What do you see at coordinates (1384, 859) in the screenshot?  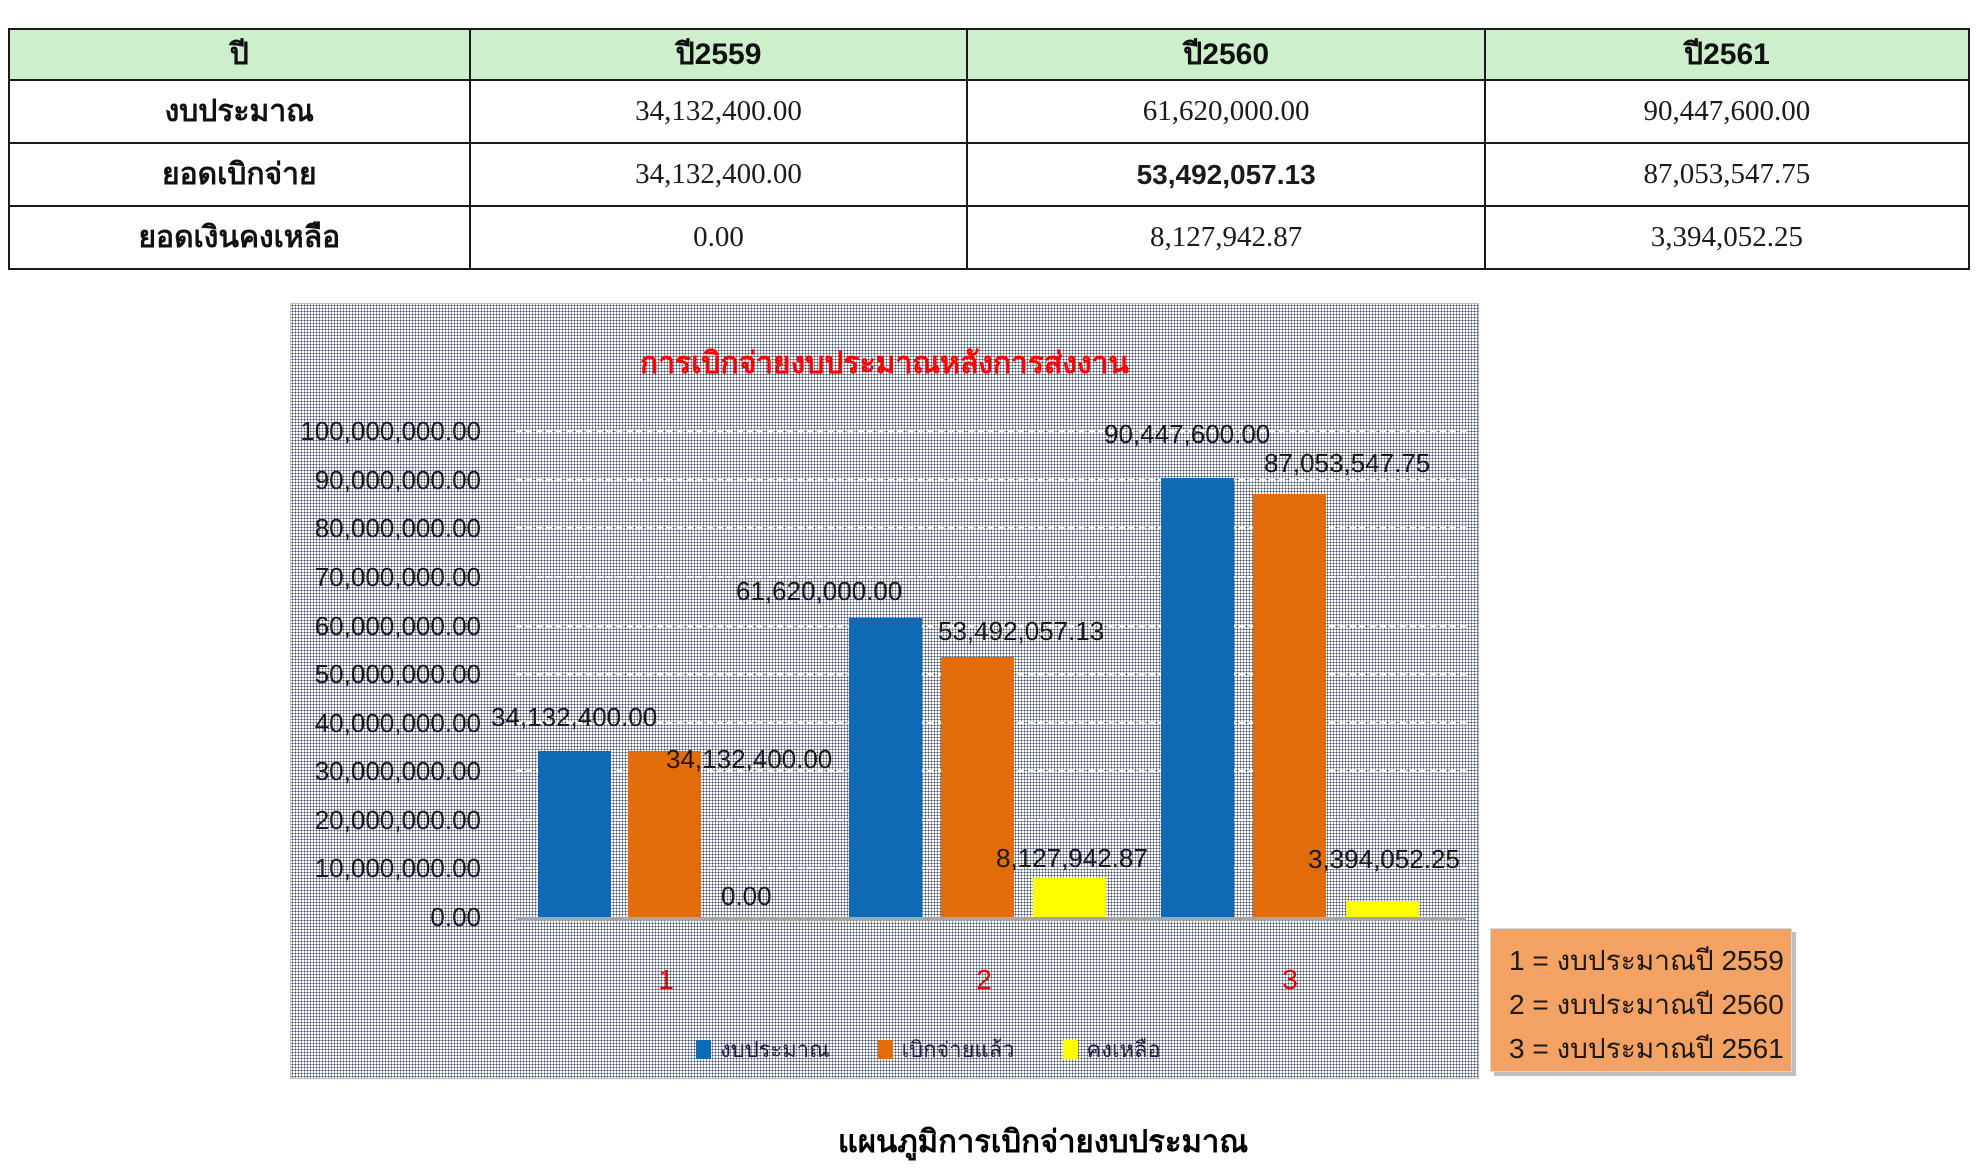 I see `bar-value-label: 3,394,052.25` at bounding box center [1384, 859].